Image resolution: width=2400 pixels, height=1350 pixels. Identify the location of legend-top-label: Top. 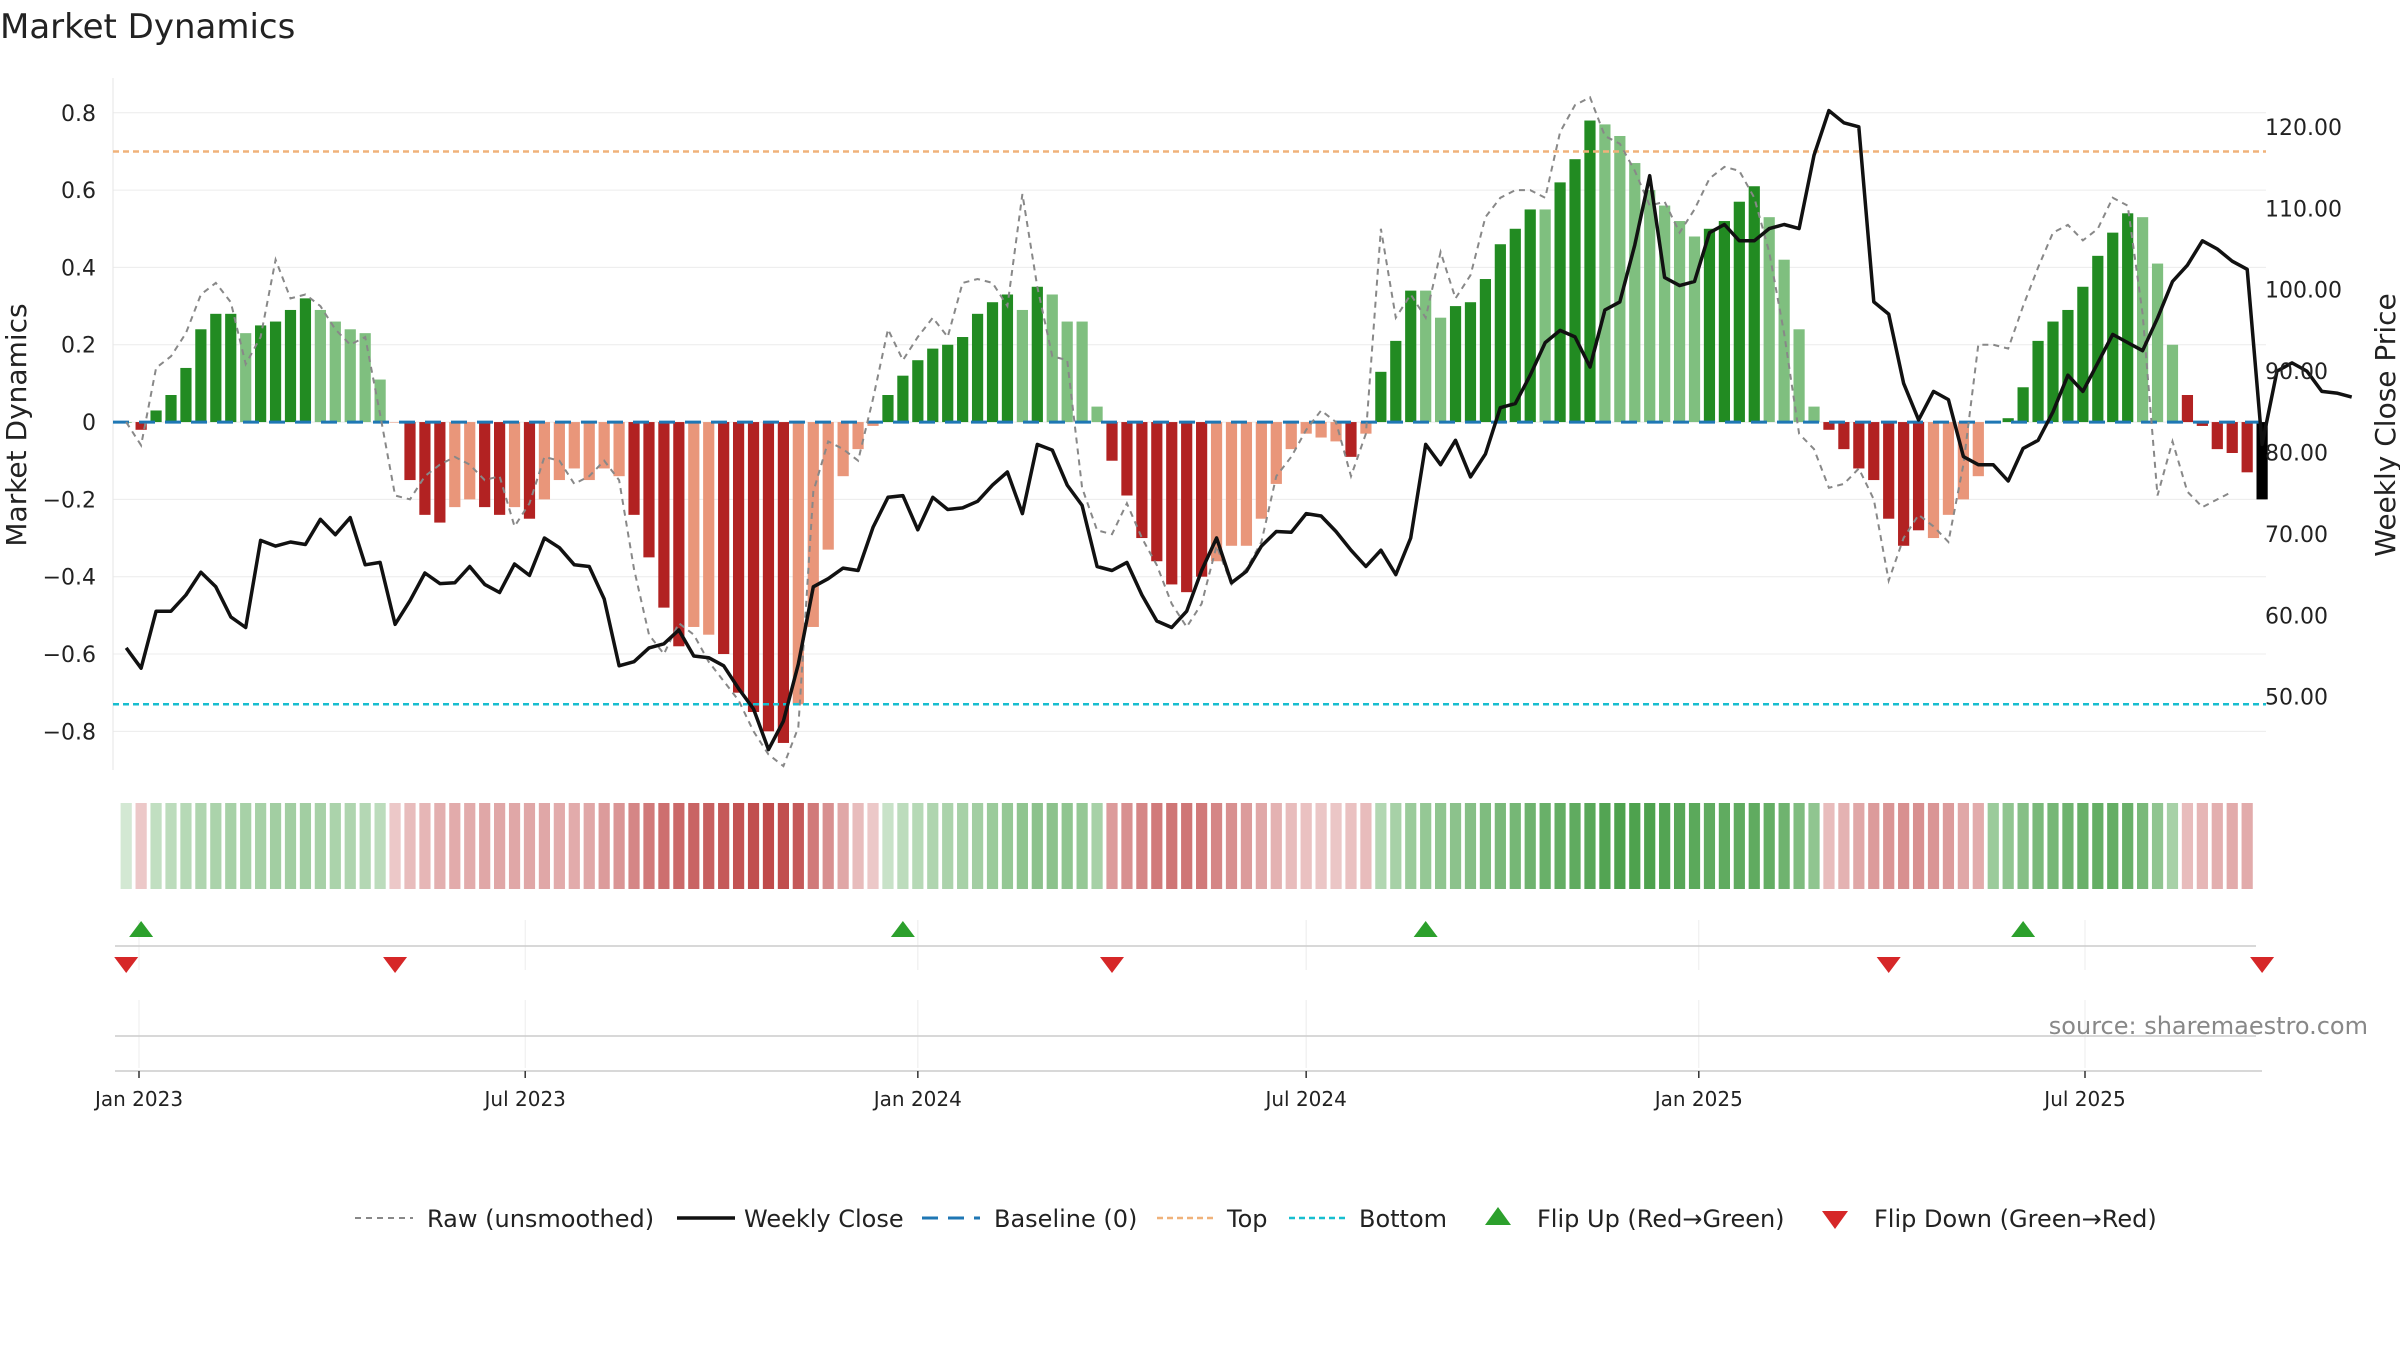
(1247, 1219).